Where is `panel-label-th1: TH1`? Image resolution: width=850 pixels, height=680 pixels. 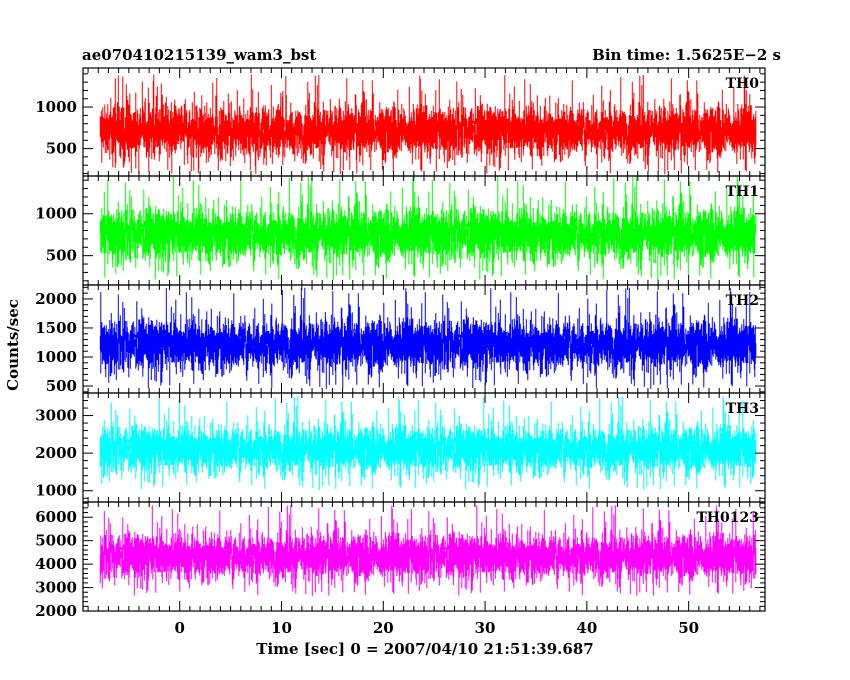
panel-label-th1: TH1 is located at coordinates (742, 192).